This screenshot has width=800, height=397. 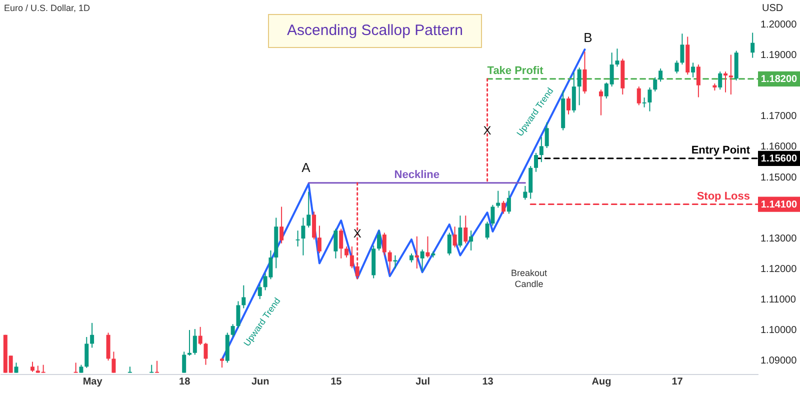 I want to click on series-label: Take Profit, so click(x=515, y=70).